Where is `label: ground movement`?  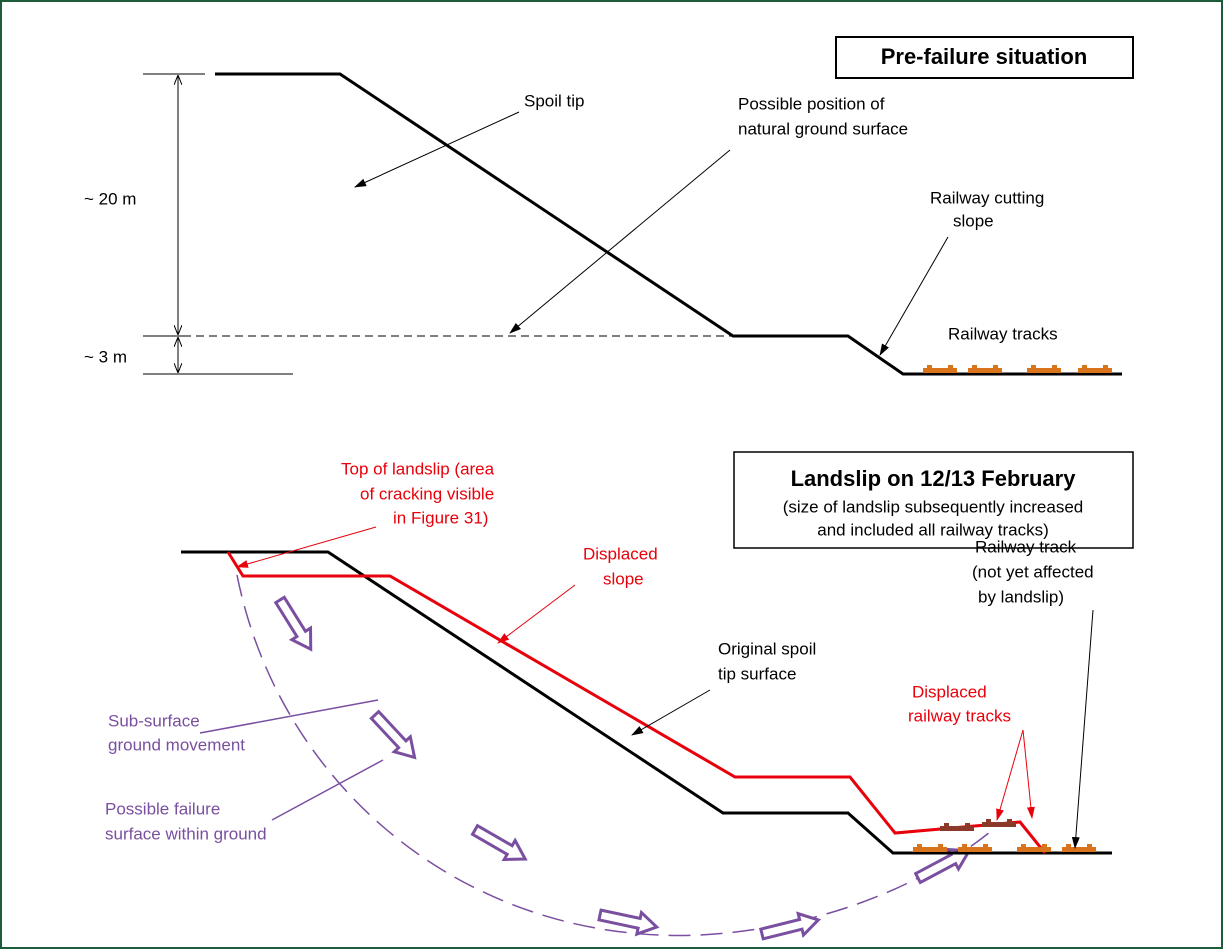
label: ground movement is located at coordinates (176, 744).